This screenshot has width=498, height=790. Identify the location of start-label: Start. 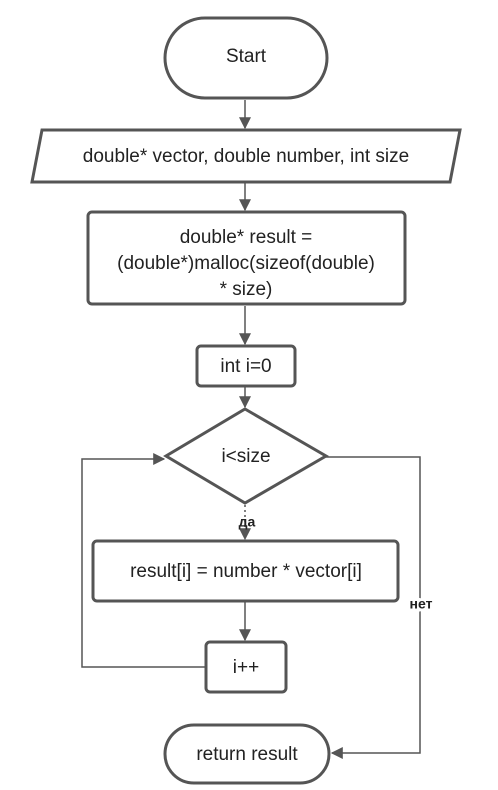
(246, 56).